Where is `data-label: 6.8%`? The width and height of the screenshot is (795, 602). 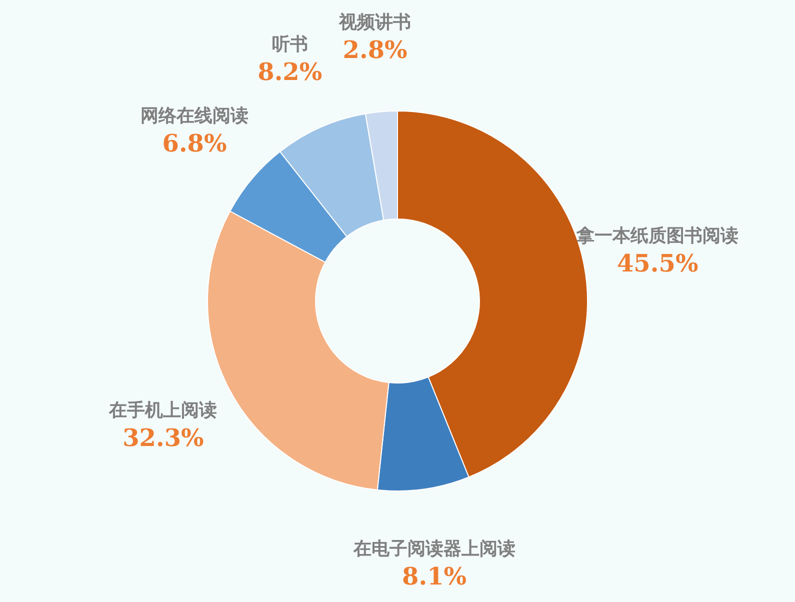
data-label: 6.8% is located at coordinates (194, 143).